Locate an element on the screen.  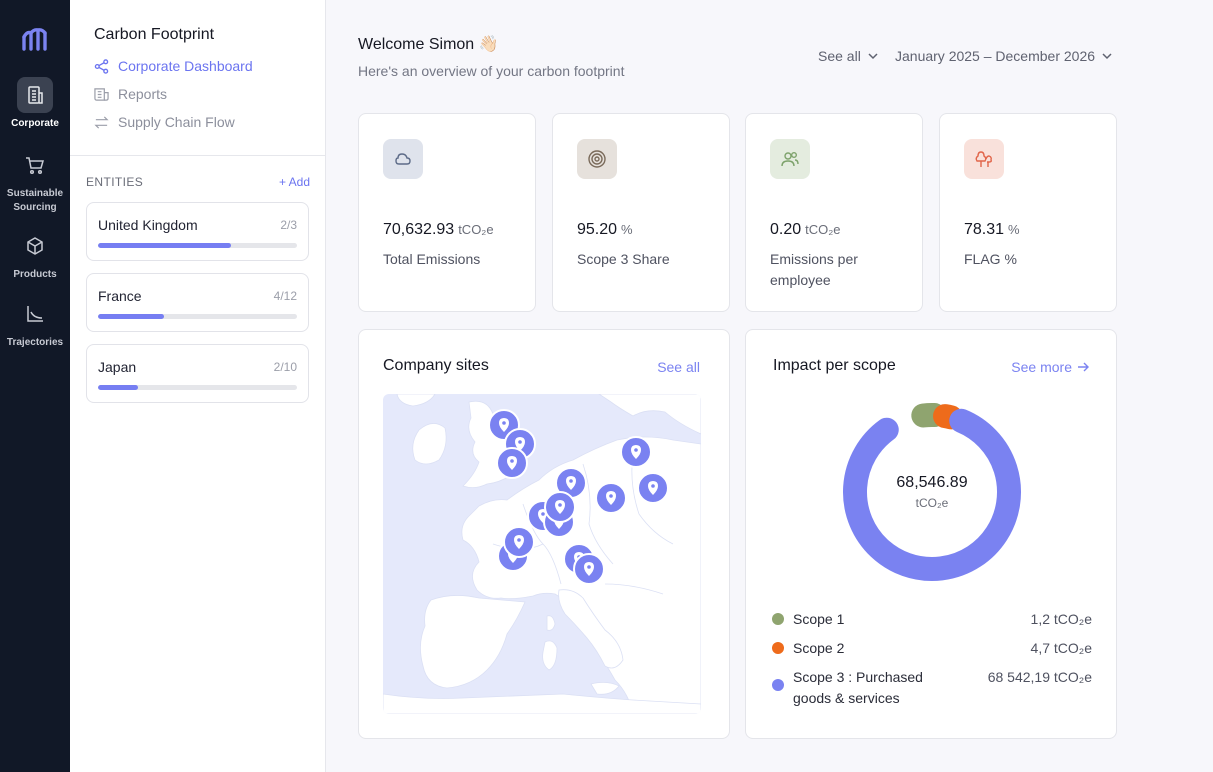
entity-name: Japan is located at coordinates (117, 367).